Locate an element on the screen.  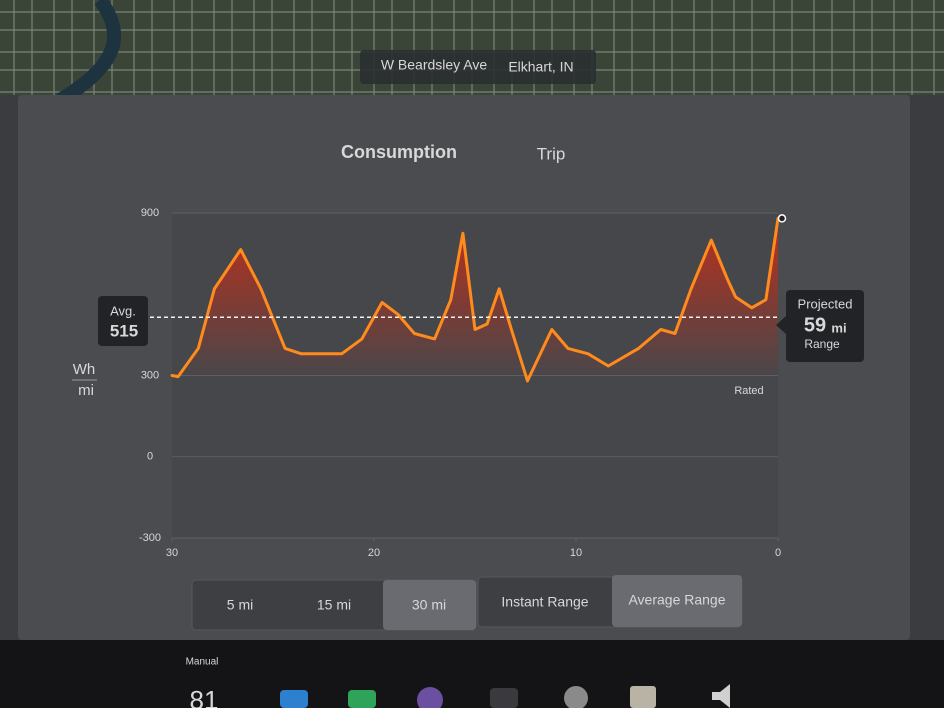
avg-label: Avg. is located at coordinates (123, 310).